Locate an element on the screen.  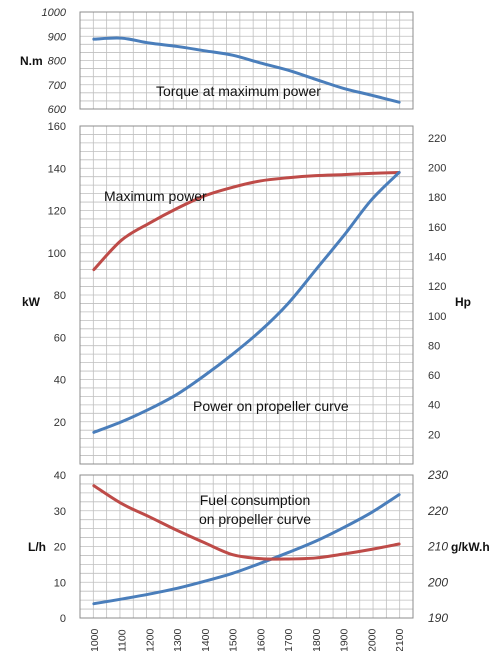
torque-at-maximum-power-line is located at coordinates (246, 70).